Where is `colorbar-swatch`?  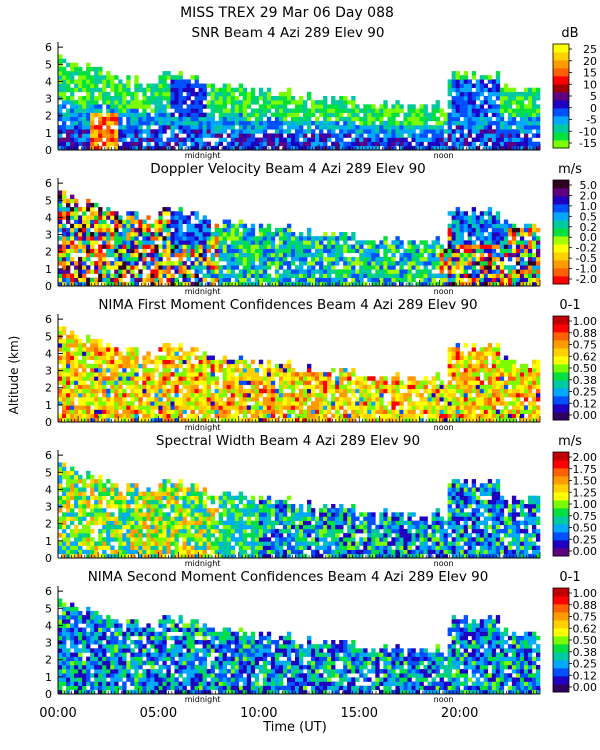
colorbar-swatch is located at coordinates (561, 136).